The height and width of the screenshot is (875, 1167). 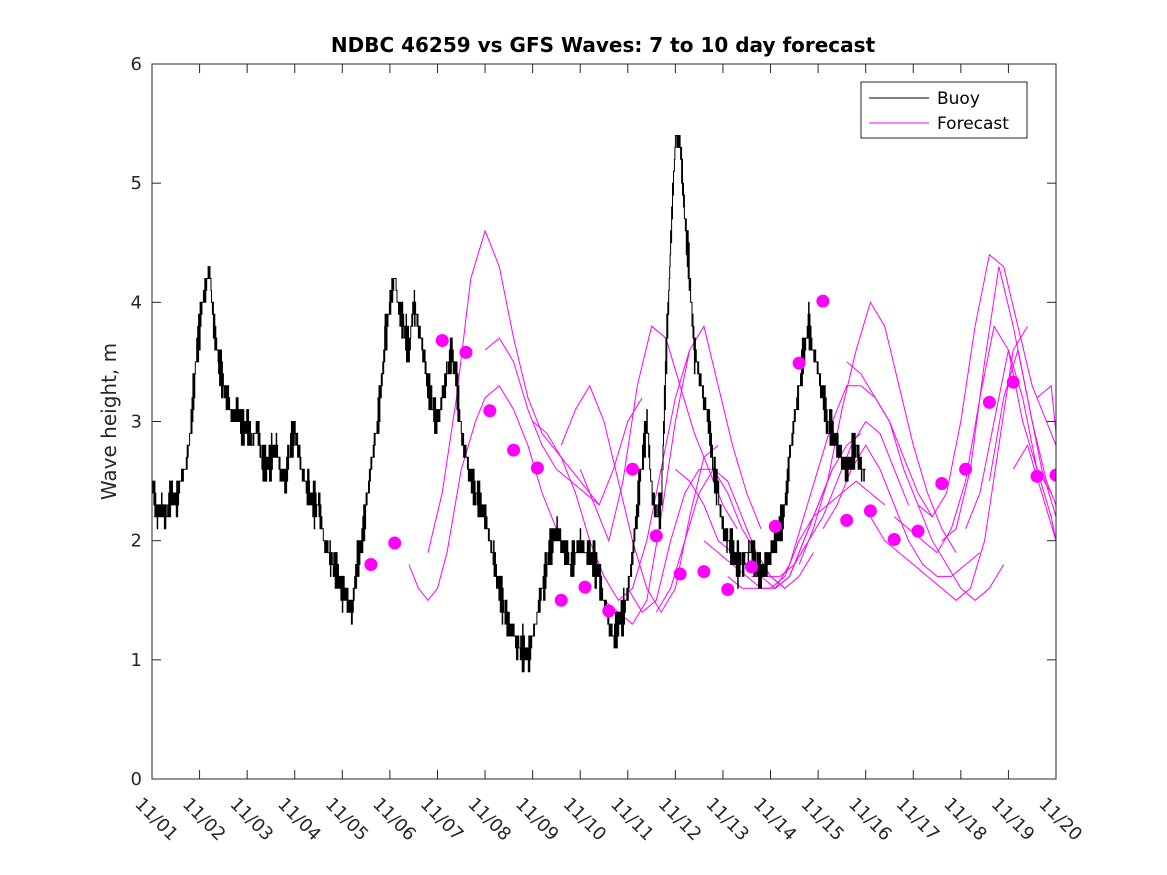 What do you see at coordinates (136, 541) in the screenshot?
I see `y-tick-label: 2` at bounding box center [136, 541].